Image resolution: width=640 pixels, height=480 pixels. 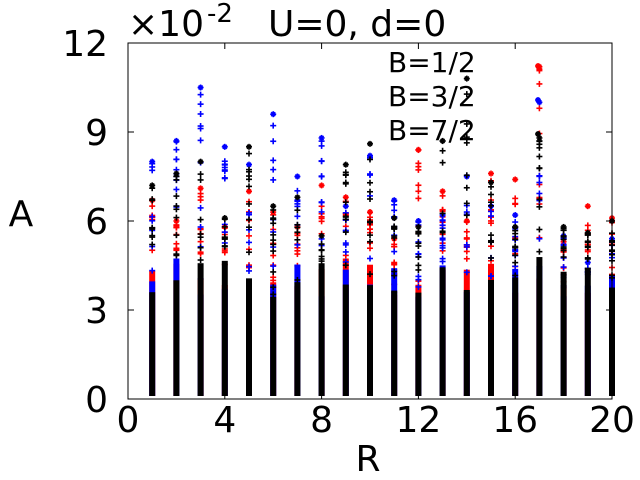 I want to click on y-axis-label: A, so click(x=21, y=214).